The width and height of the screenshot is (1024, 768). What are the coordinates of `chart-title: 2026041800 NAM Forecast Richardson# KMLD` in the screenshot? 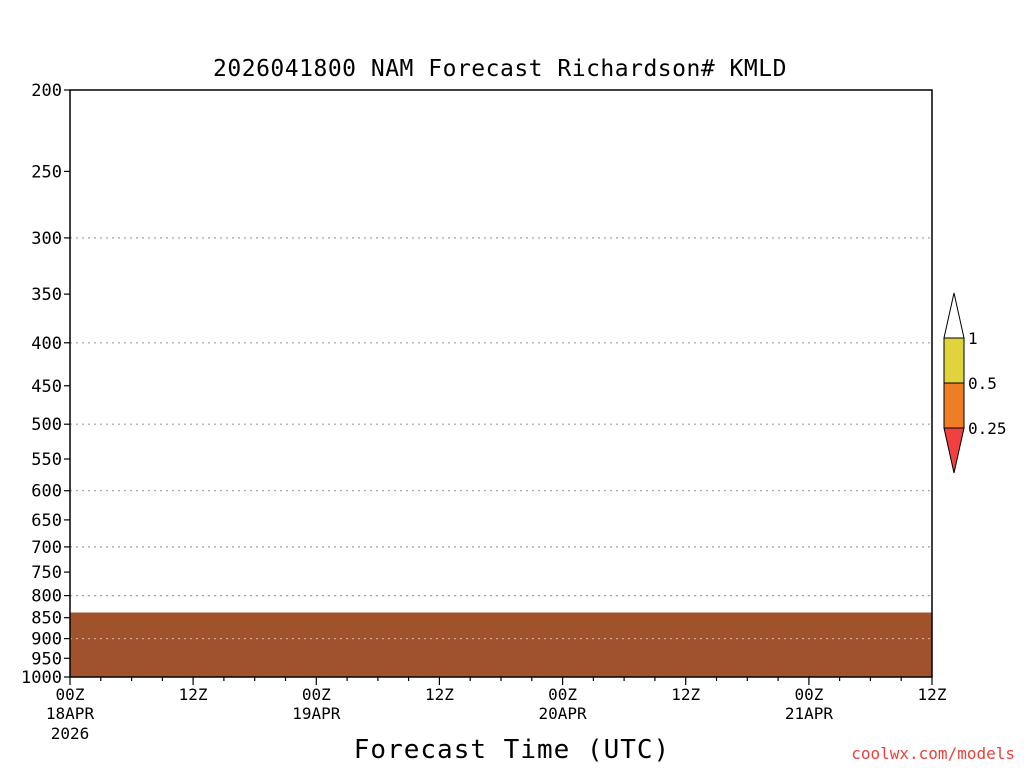 It's located at (500, 69).